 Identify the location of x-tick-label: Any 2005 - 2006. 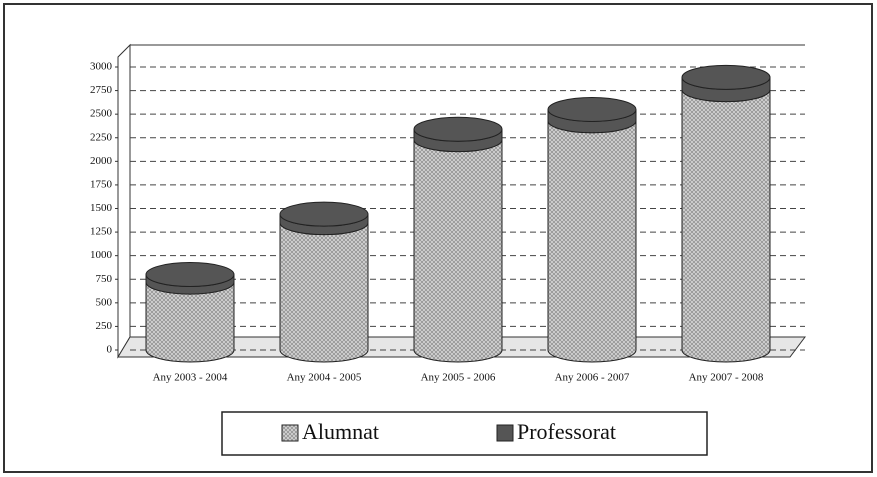
(458, 378).